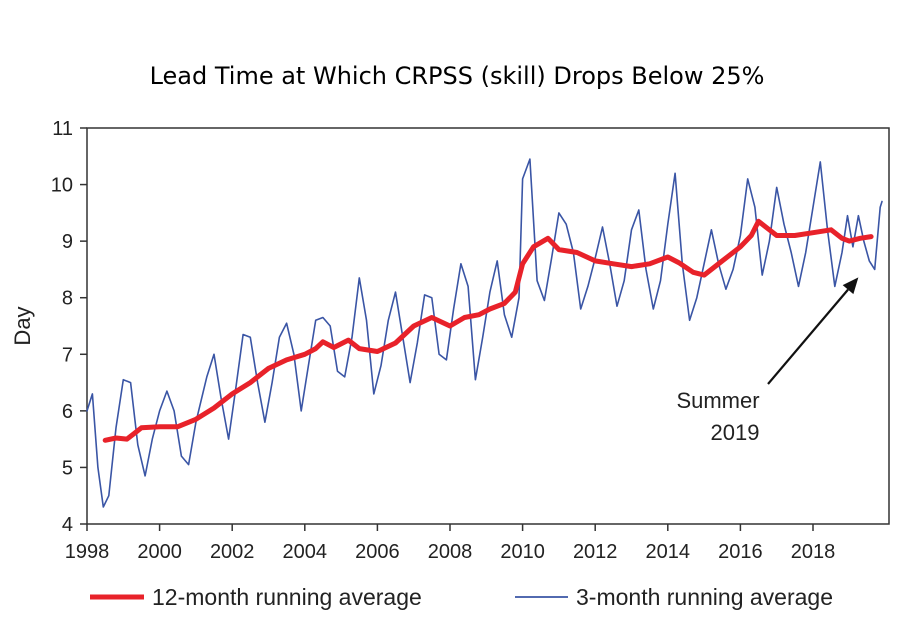 The width and height of the screenshot is (914, 633). I want to click on y-tick-label: 4, so click(67, 525).